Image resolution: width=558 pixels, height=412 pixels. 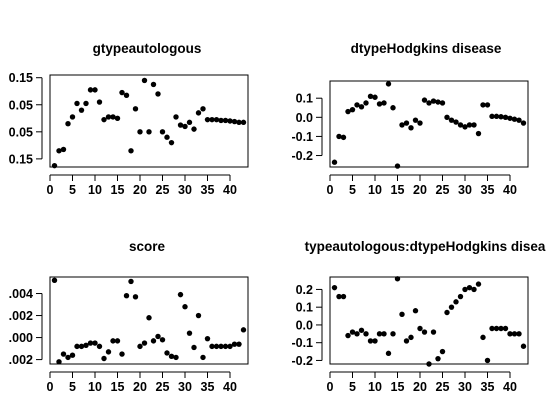 What do you see at coordinates (425, 246) in the screenshot?
I see `chart-title: typeautologous:dtypeHodgkins disea` at bounding box center [425, 246].